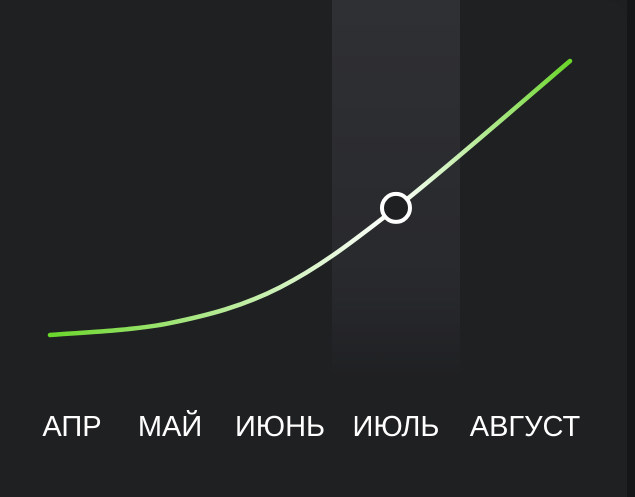  I want to click on page-edge, so click(631, 248).